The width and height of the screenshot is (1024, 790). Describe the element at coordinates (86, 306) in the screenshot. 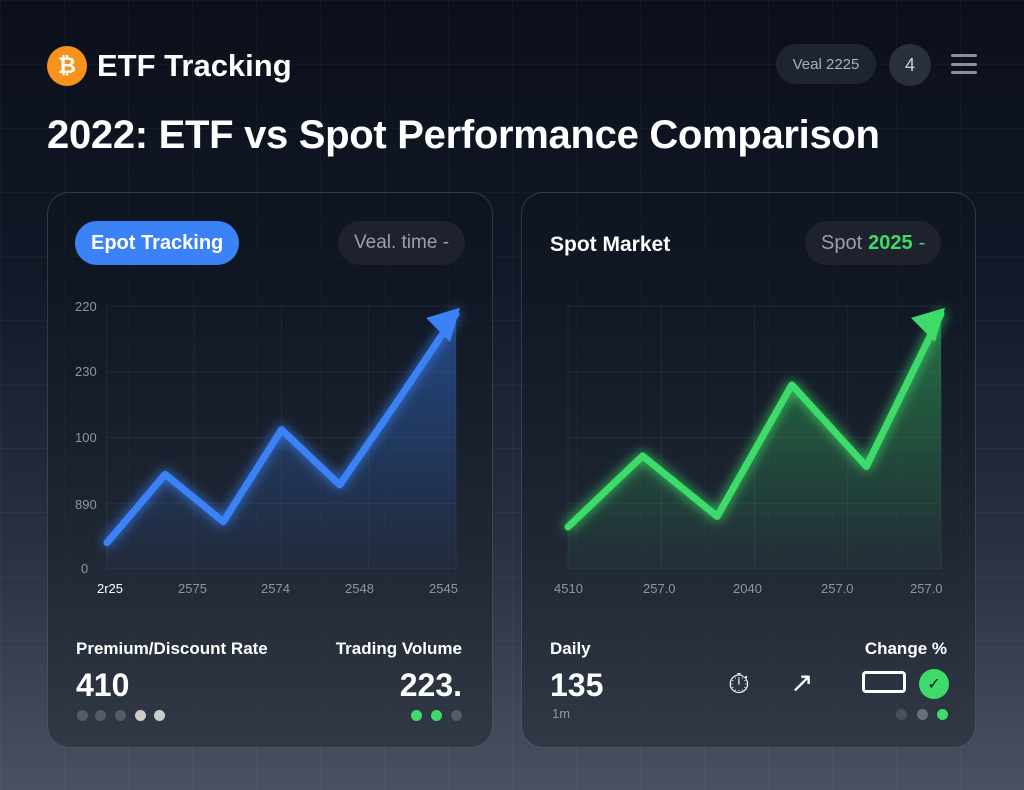

I see `y-tick: 220` at that location.